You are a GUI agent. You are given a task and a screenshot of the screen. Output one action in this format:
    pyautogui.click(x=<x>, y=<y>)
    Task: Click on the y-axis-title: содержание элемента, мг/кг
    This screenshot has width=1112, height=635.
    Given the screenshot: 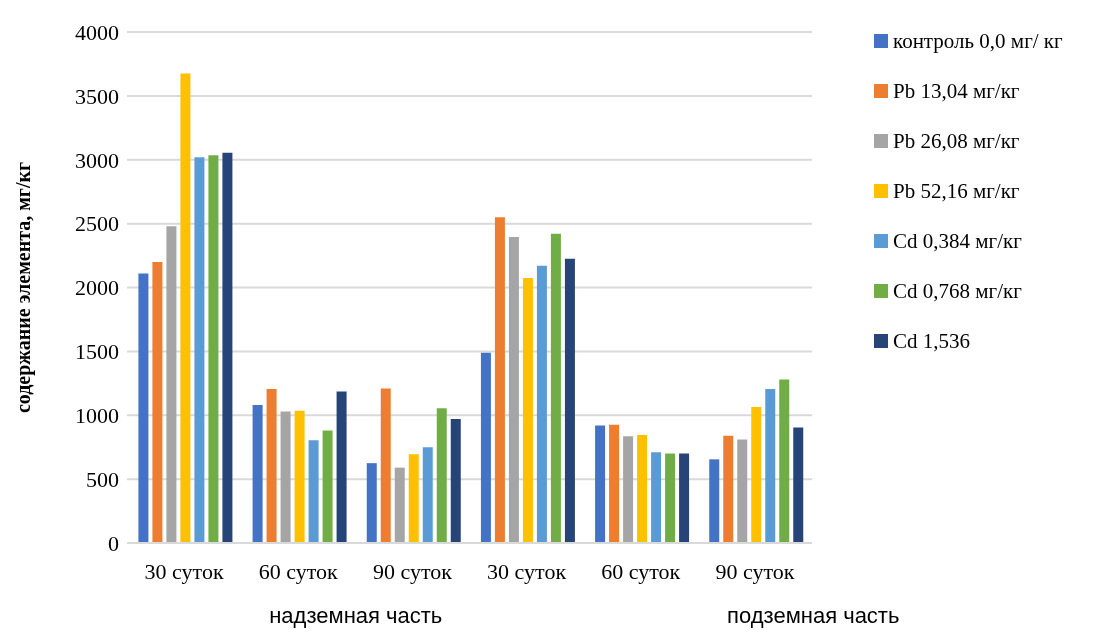 What is the action you would take?
    pyautogui.click(x=24, y=287)
    